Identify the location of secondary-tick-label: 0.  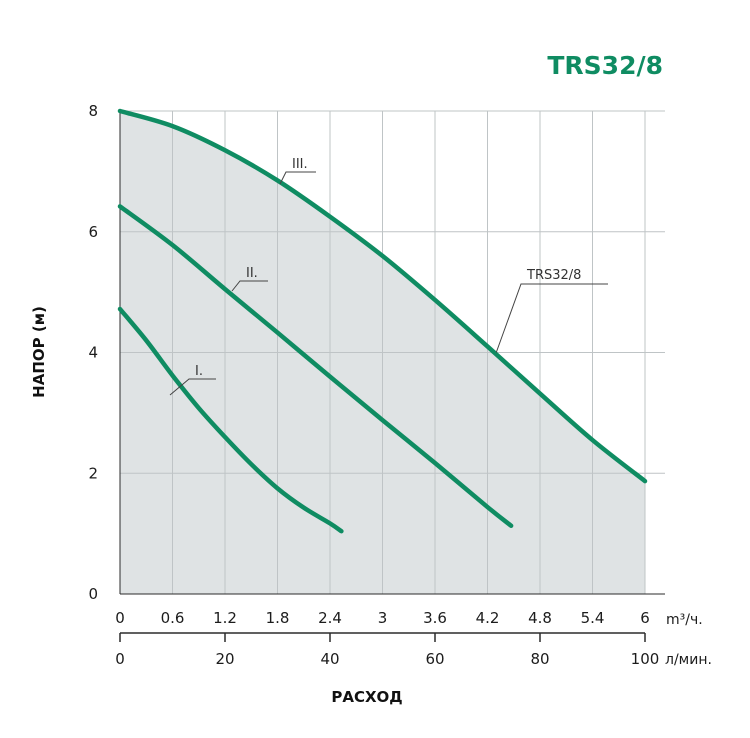
(120, 659).